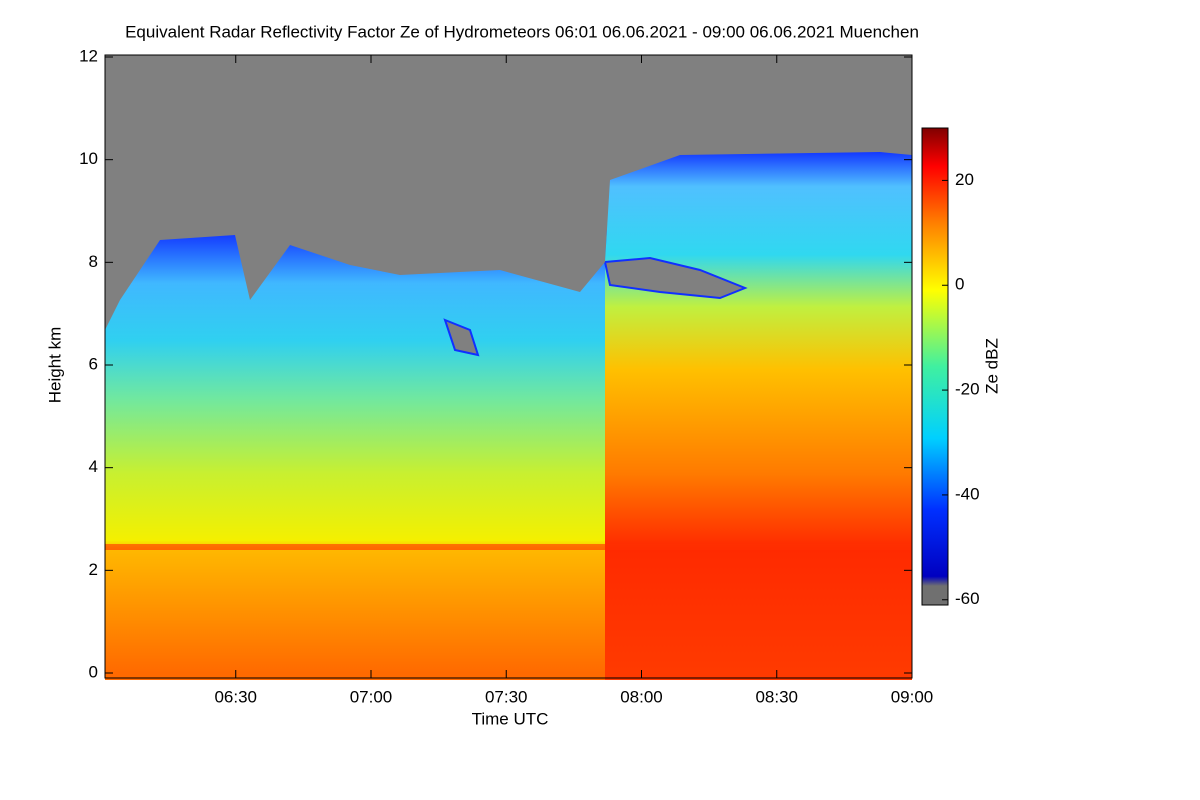 This screenshot has width=1200, height=800. What do you see at coordinates (935, 366) in the screenshot?
I see `colorbar` at bounding box center [935, 366].